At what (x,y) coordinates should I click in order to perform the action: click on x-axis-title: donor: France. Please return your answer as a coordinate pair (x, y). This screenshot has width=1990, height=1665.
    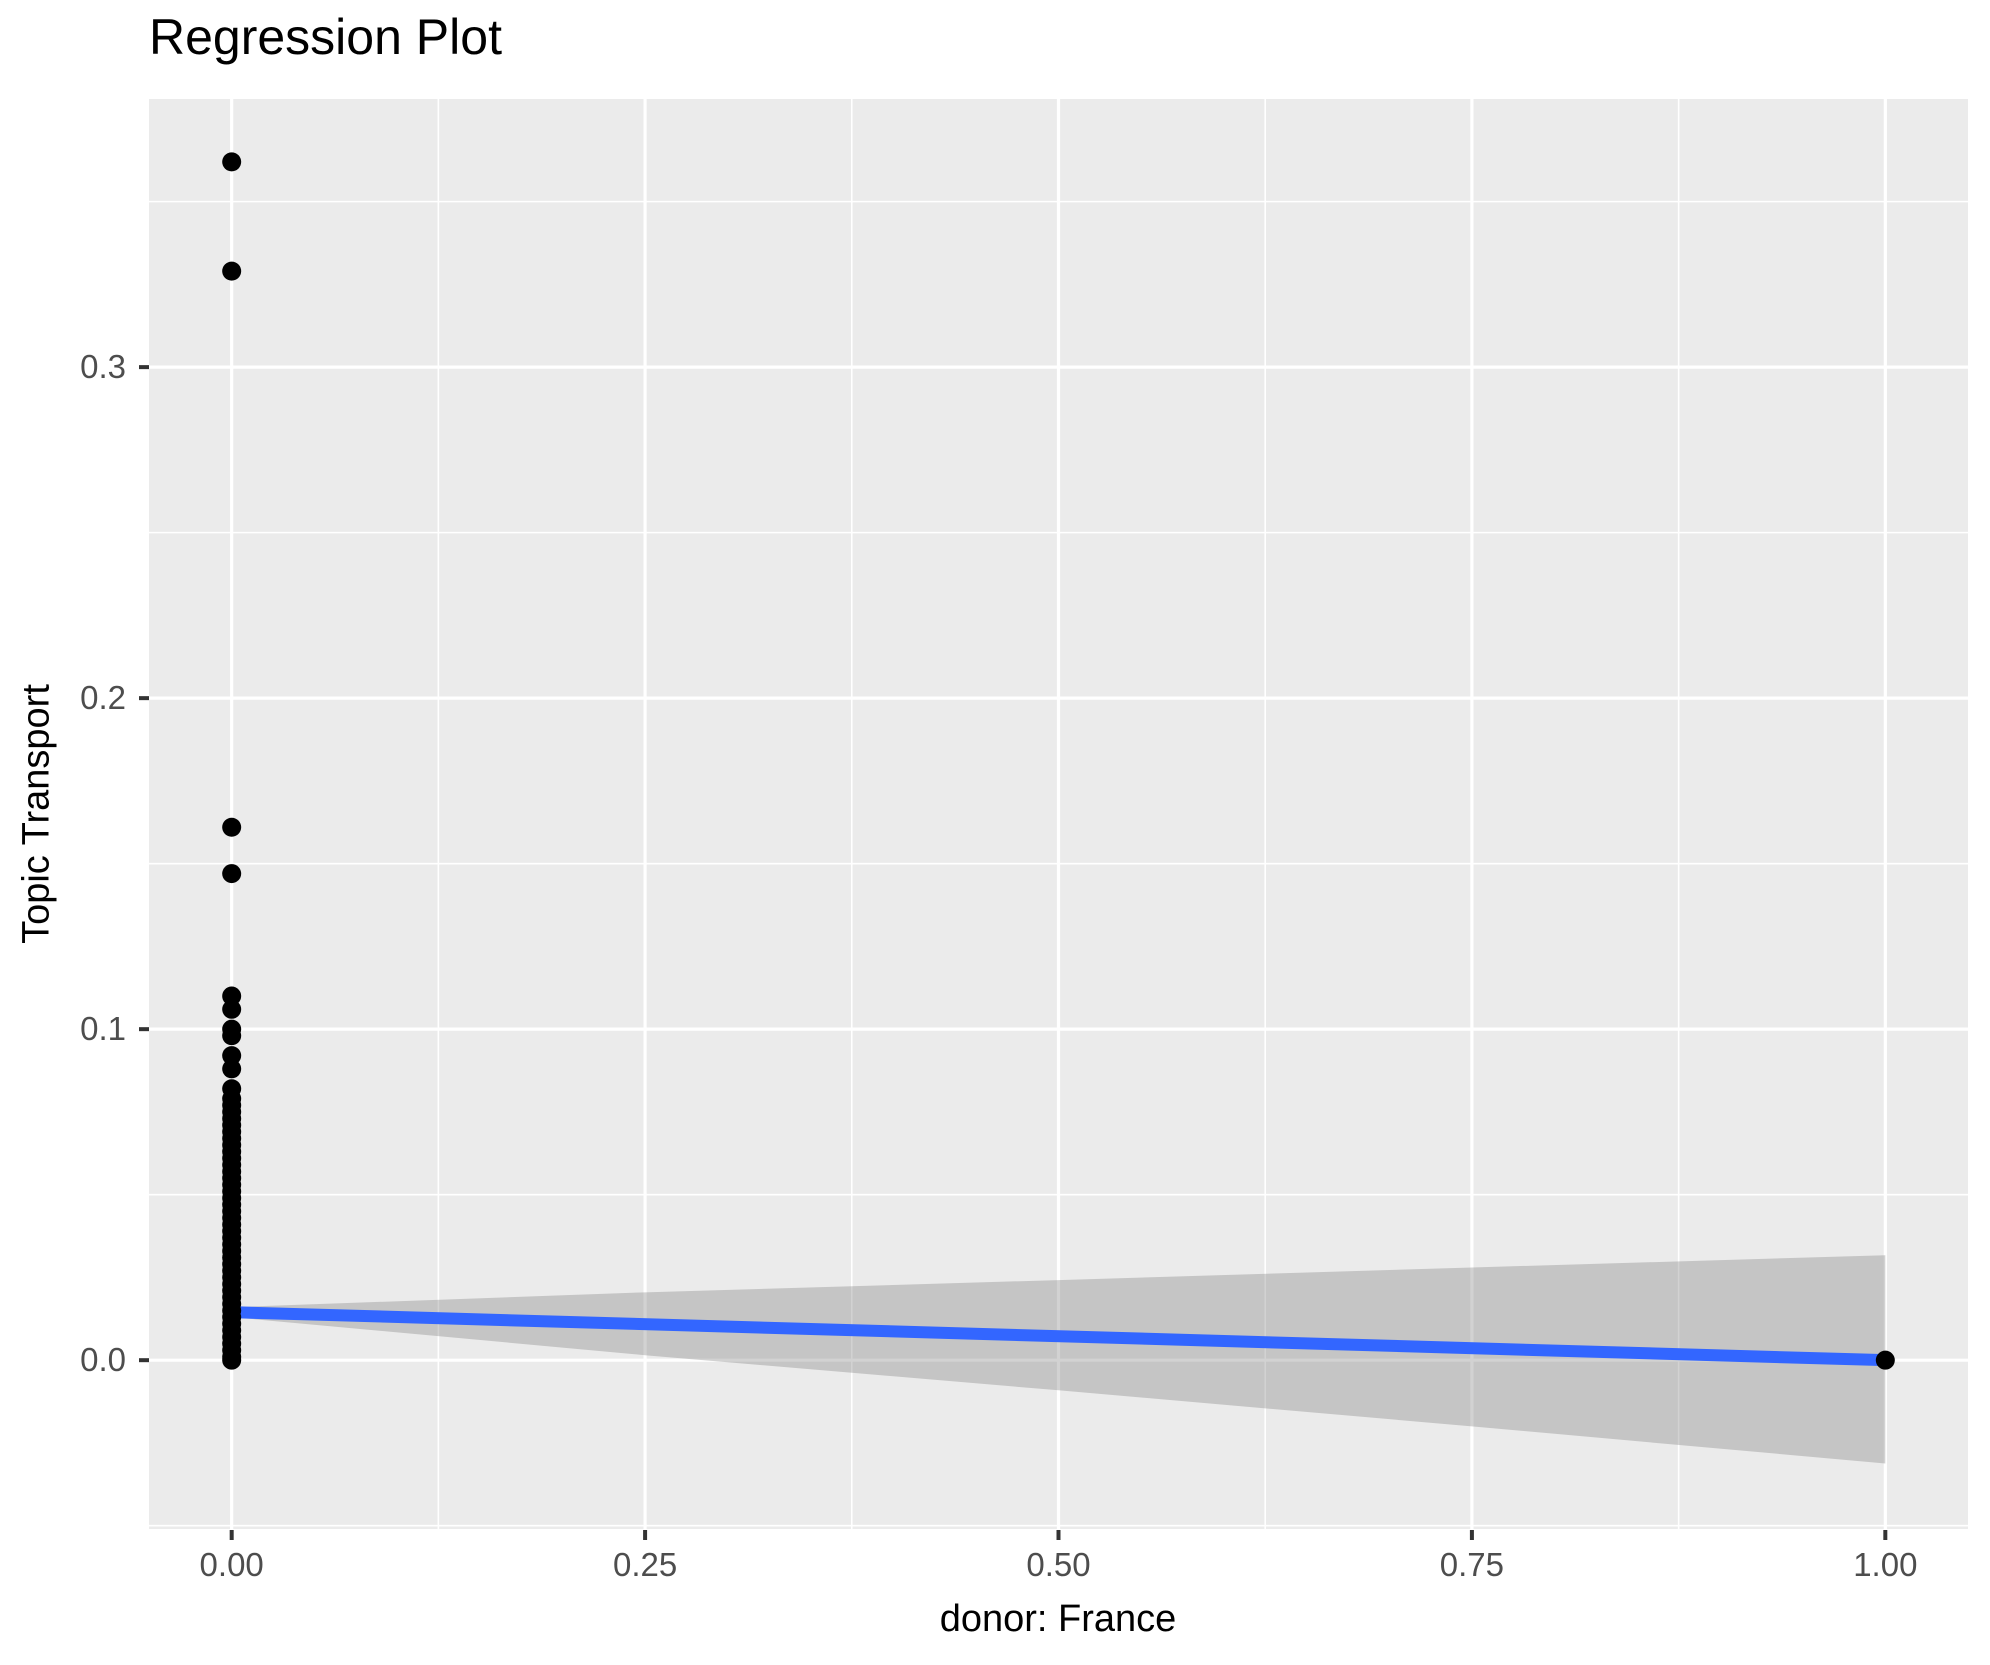
    Looking at the image, I should click on (1058, 1619).